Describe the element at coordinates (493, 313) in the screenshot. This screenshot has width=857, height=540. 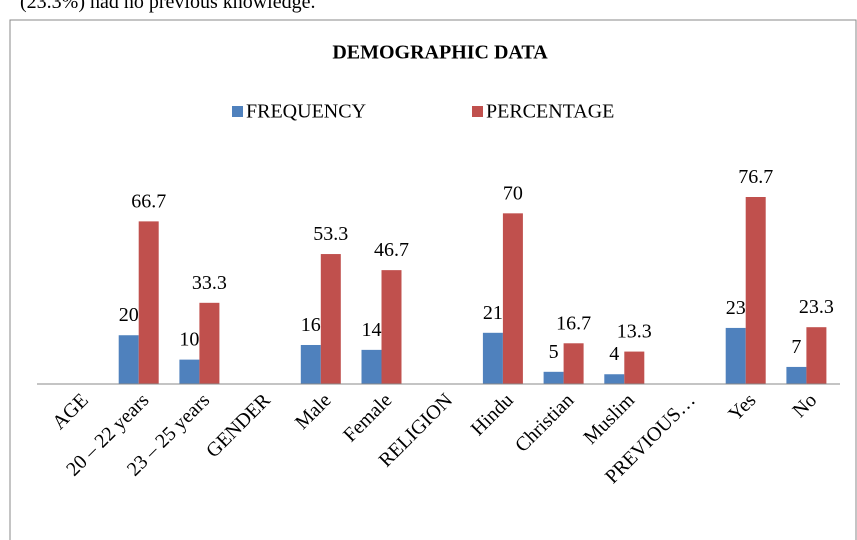
I see `value-label: 21` at that location.